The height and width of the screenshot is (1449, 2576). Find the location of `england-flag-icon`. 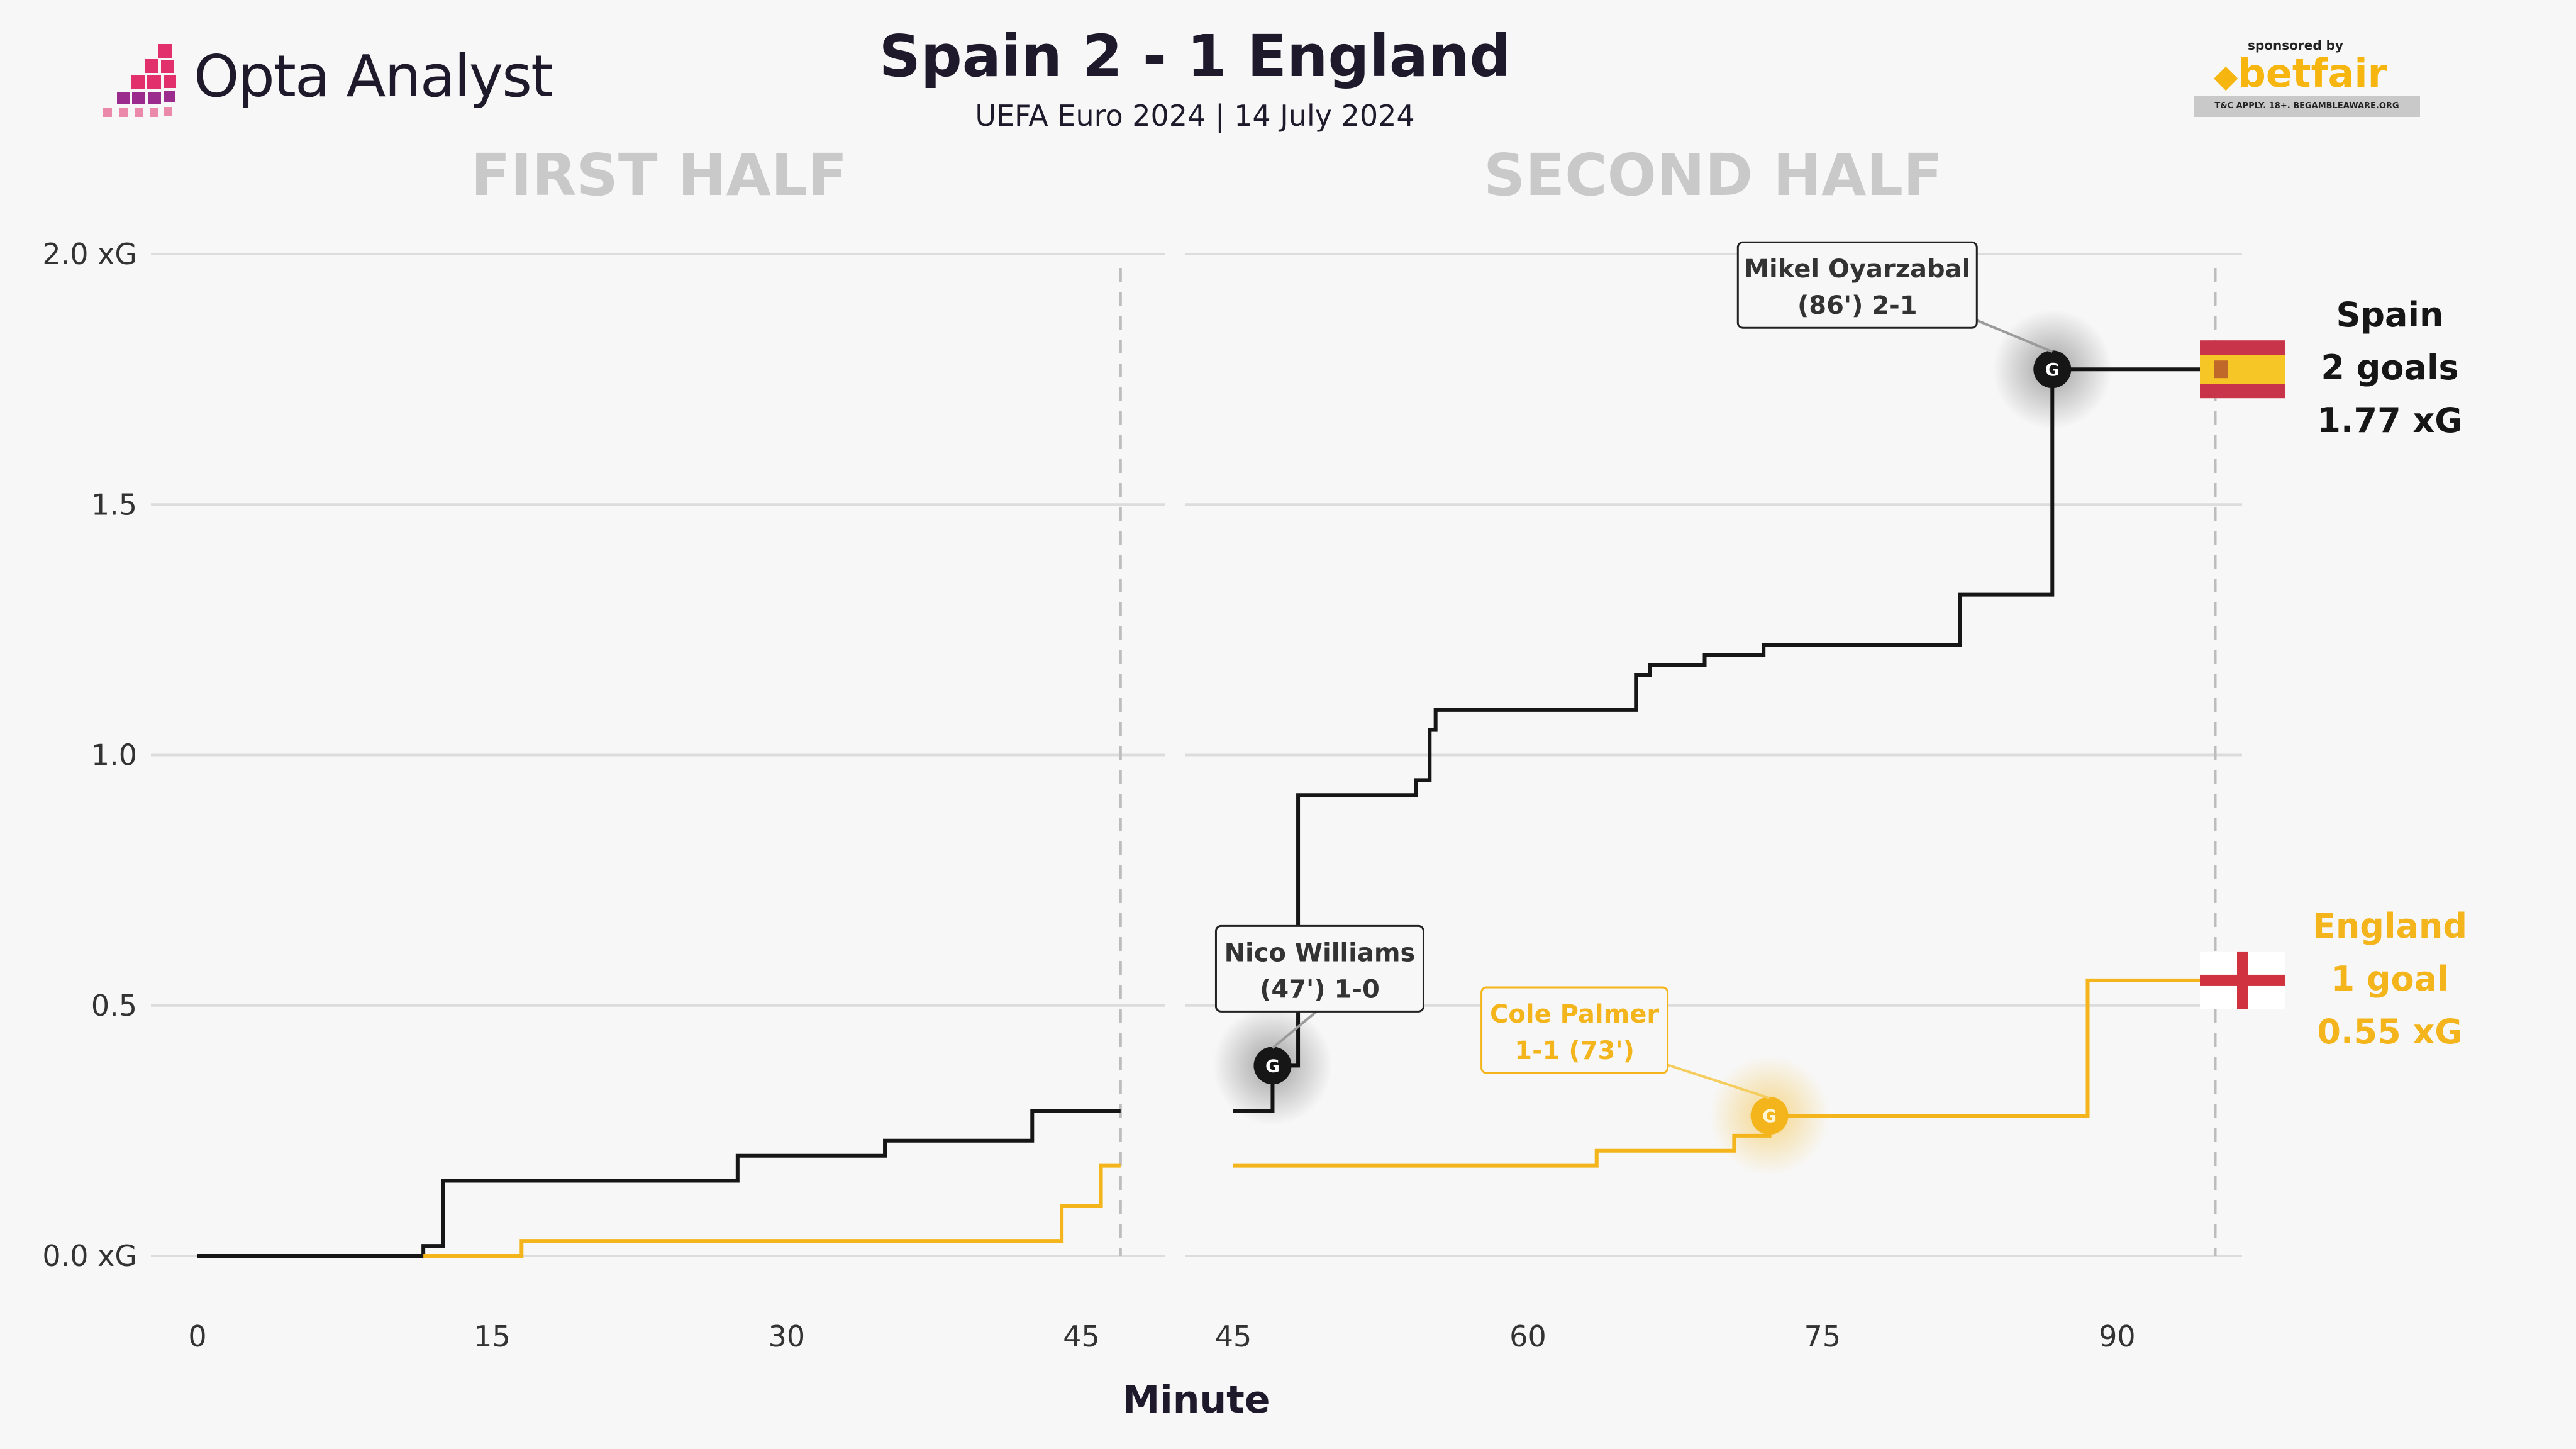

england-flag-icon is located at coordinates (2242, 980).